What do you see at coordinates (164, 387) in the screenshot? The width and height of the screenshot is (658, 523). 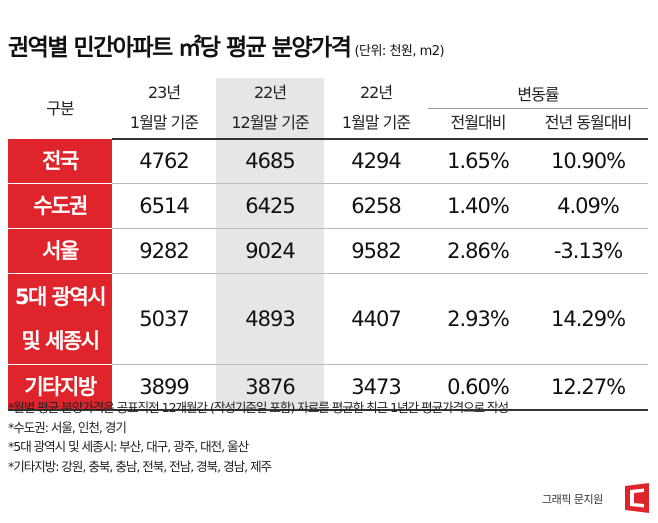 I see `cell-value: 3899` at bounding box center [164, 387].